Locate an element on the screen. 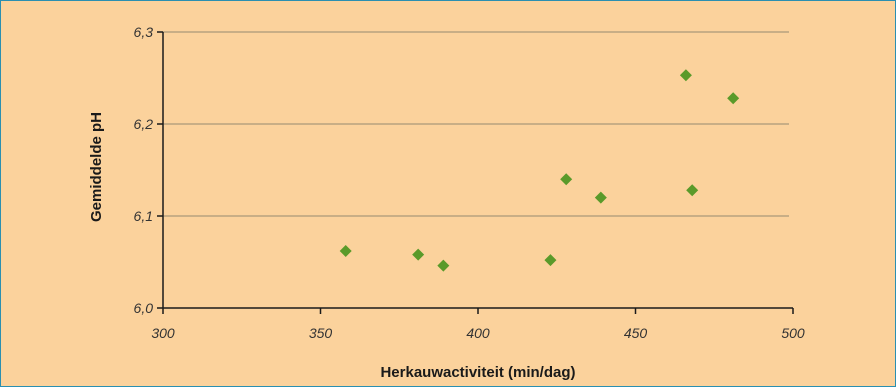 Image resolution: width=896 pixels, height=387 pixels. x-tick-label: 400 is located at coordinates (478, 333).